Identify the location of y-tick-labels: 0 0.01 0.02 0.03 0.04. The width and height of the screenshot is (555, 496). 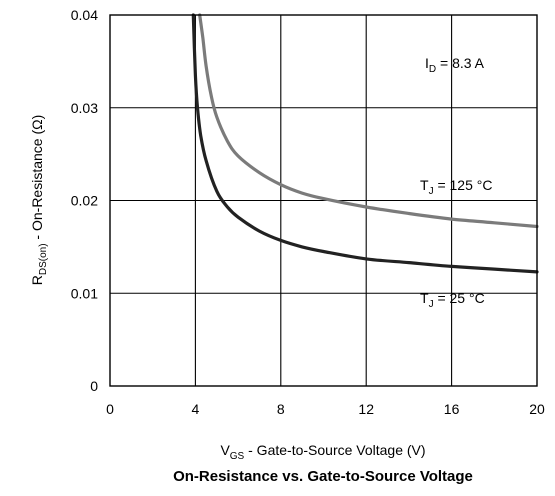
(84, 200).